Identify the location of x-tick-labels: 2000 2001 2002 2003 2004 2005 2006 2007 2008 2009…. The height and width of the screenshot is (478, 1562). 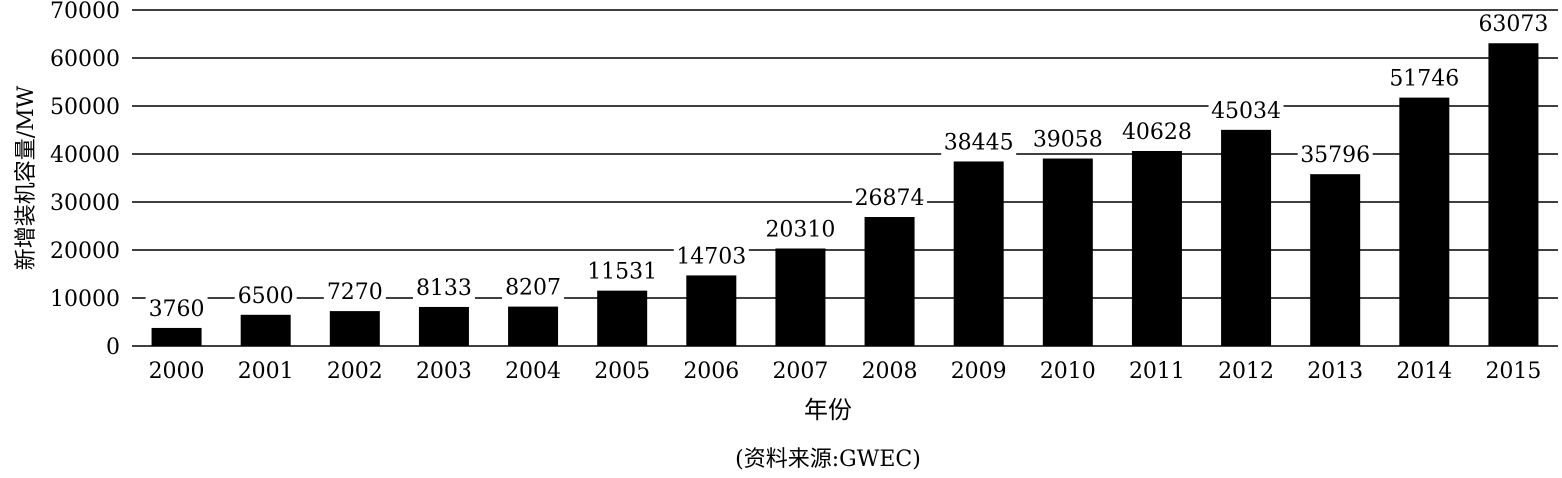
(845, 371).